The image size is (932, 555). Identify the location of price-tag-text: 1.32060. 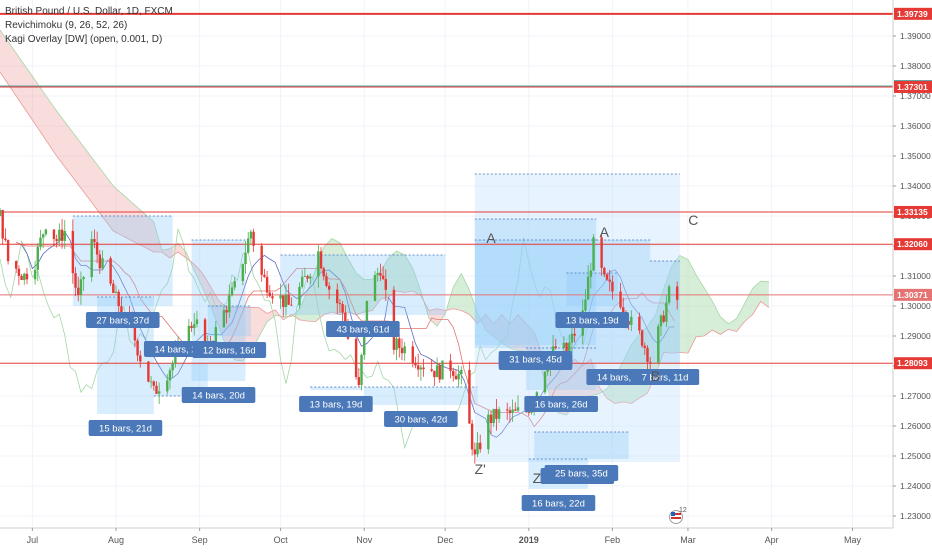
(912, 244).